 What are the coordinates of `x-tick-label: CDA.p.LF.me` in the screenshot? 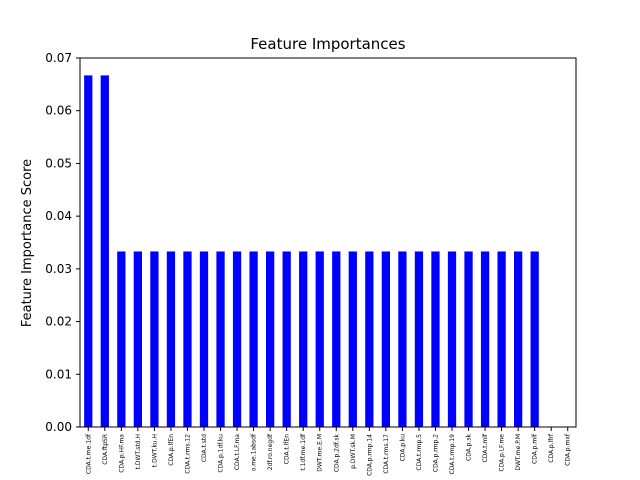 It's located at (502, 453).